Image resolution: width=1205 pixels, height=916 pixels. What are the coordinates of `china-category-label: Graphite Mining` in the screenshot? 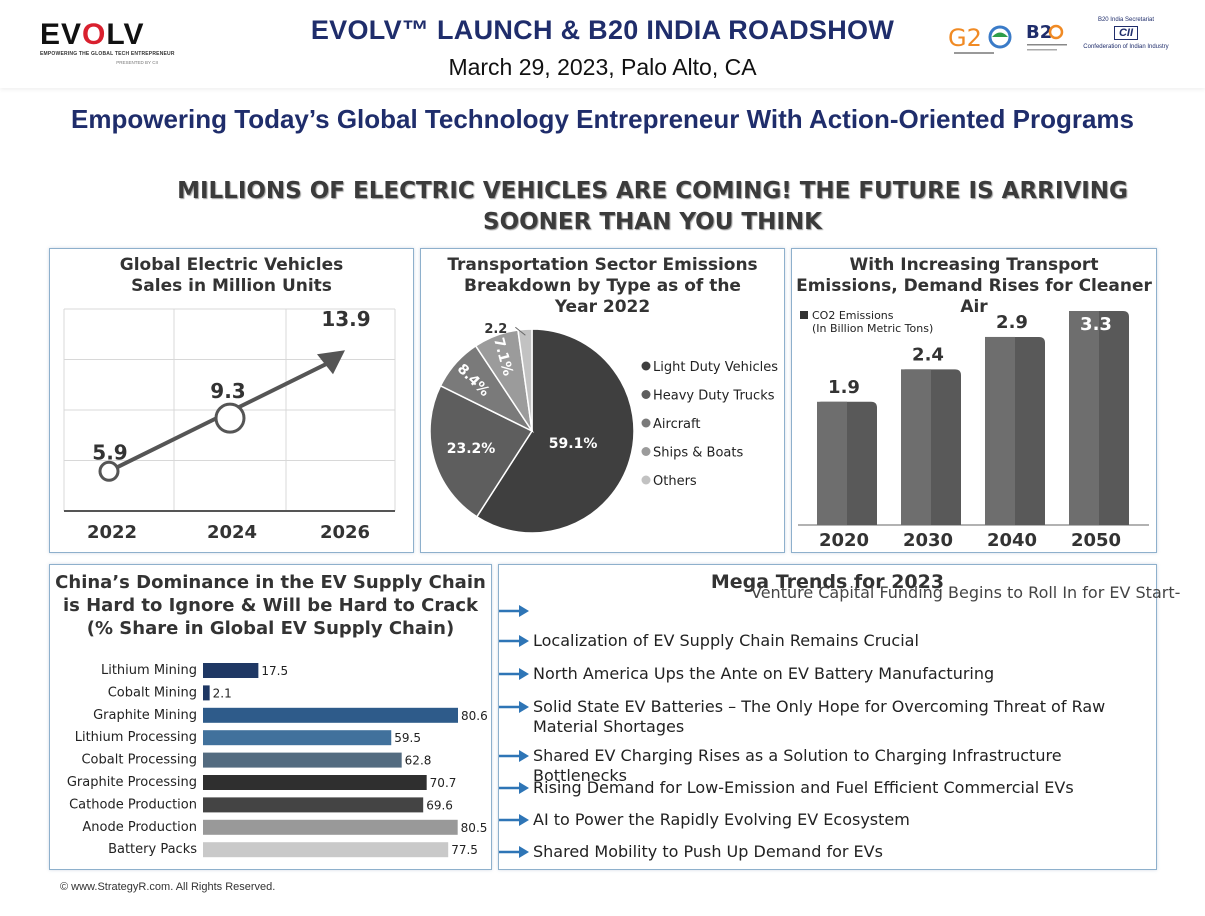 It's located at (145, 715).